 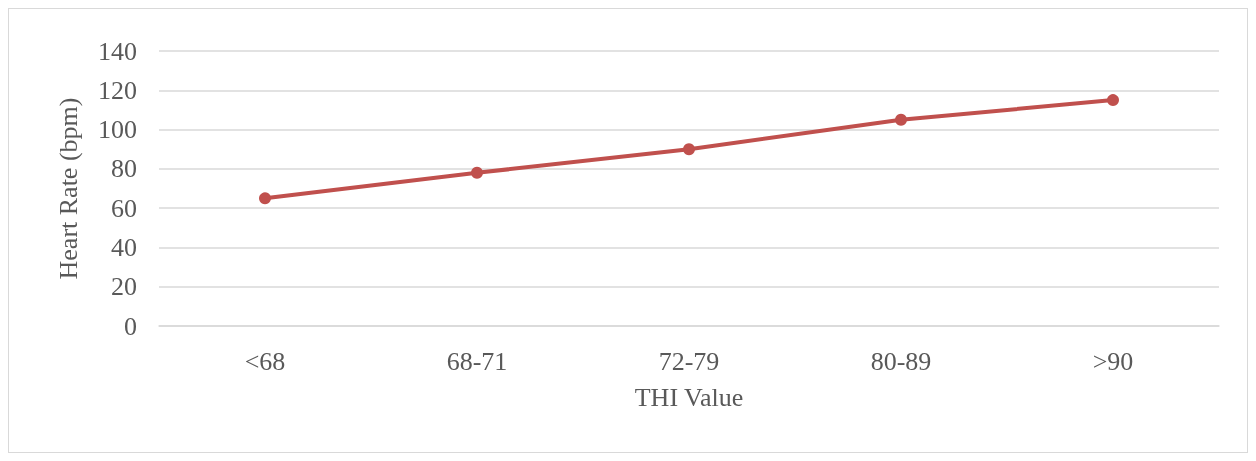 What do you see at coordinates (265, 361) in the screenshot?
I see `x-tick-label: <68` at bounding box center [265, 361].